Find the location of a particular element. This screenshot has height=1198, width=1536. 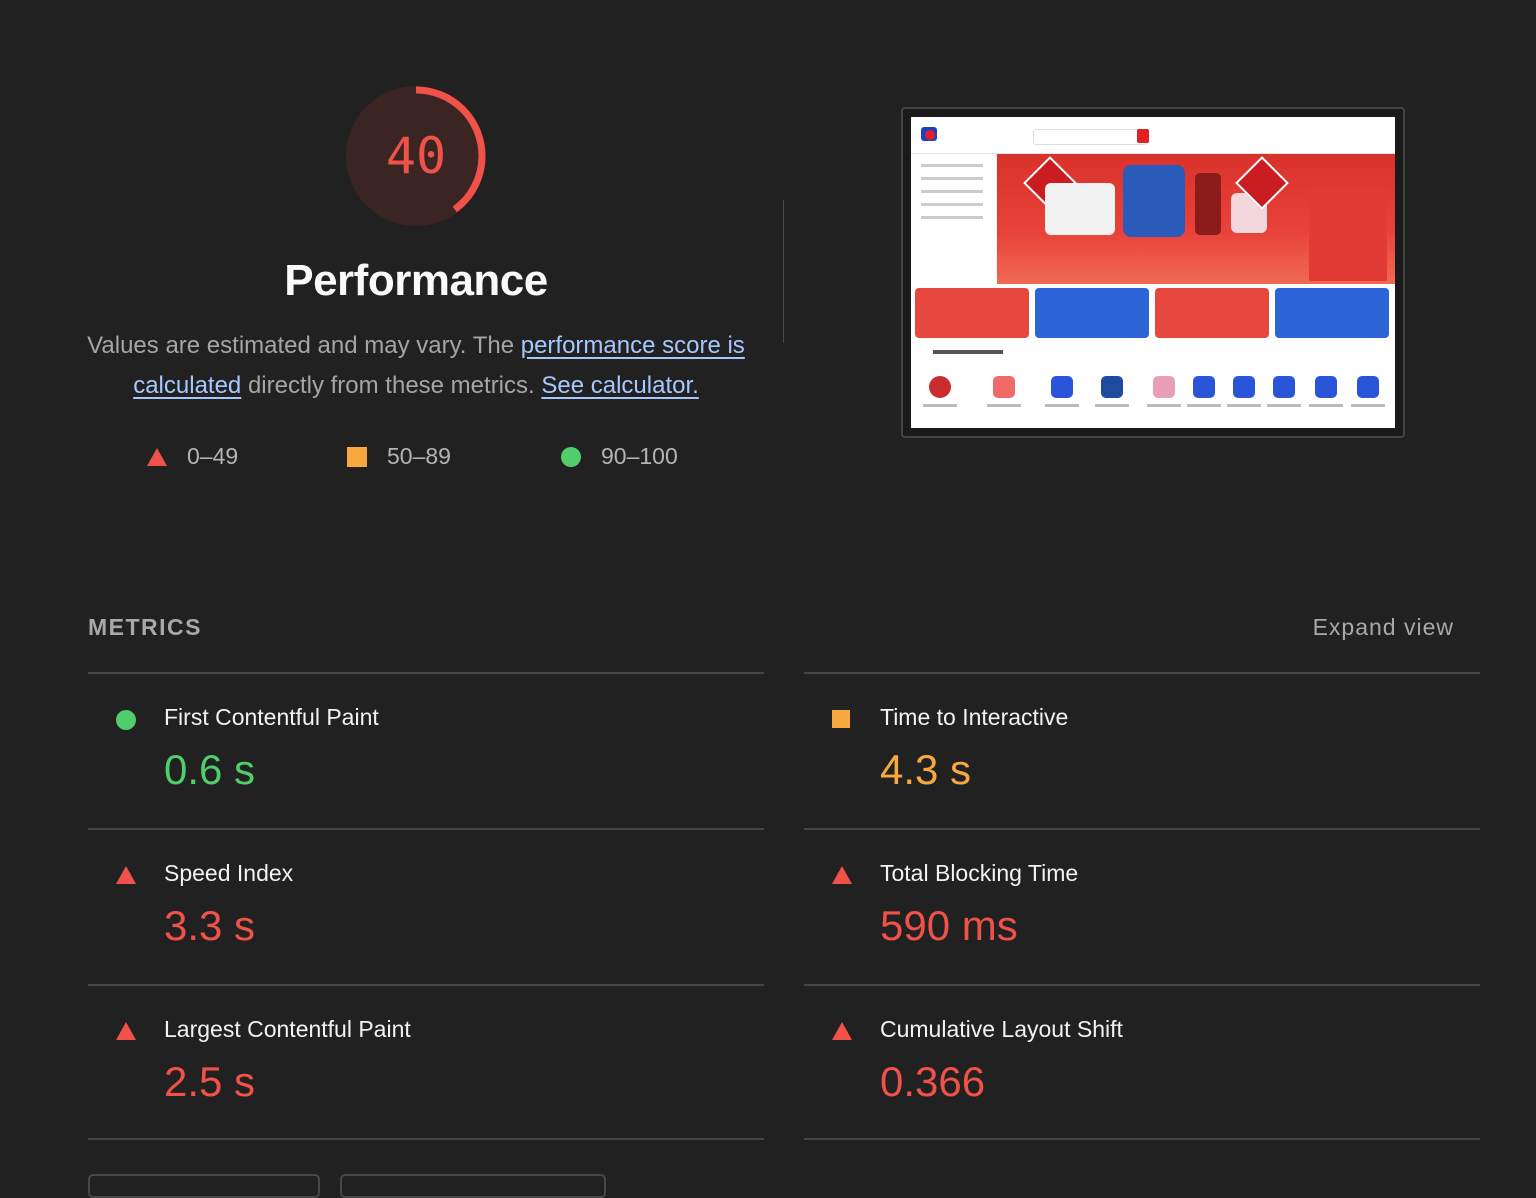

gauge-ring is located at coordinates (416, 156).